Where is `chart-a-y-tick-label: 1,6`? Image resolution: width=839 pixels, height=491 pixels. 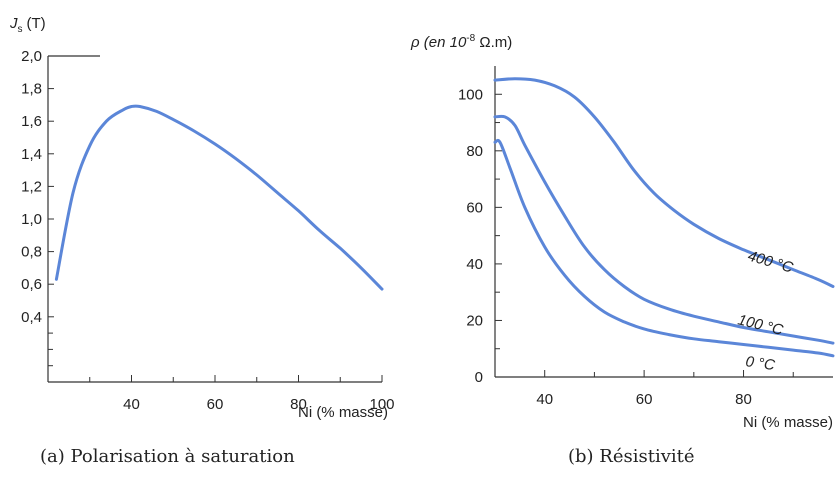
chart-a-y-tick-label: 1,6 is located at coordinates (31, 121).